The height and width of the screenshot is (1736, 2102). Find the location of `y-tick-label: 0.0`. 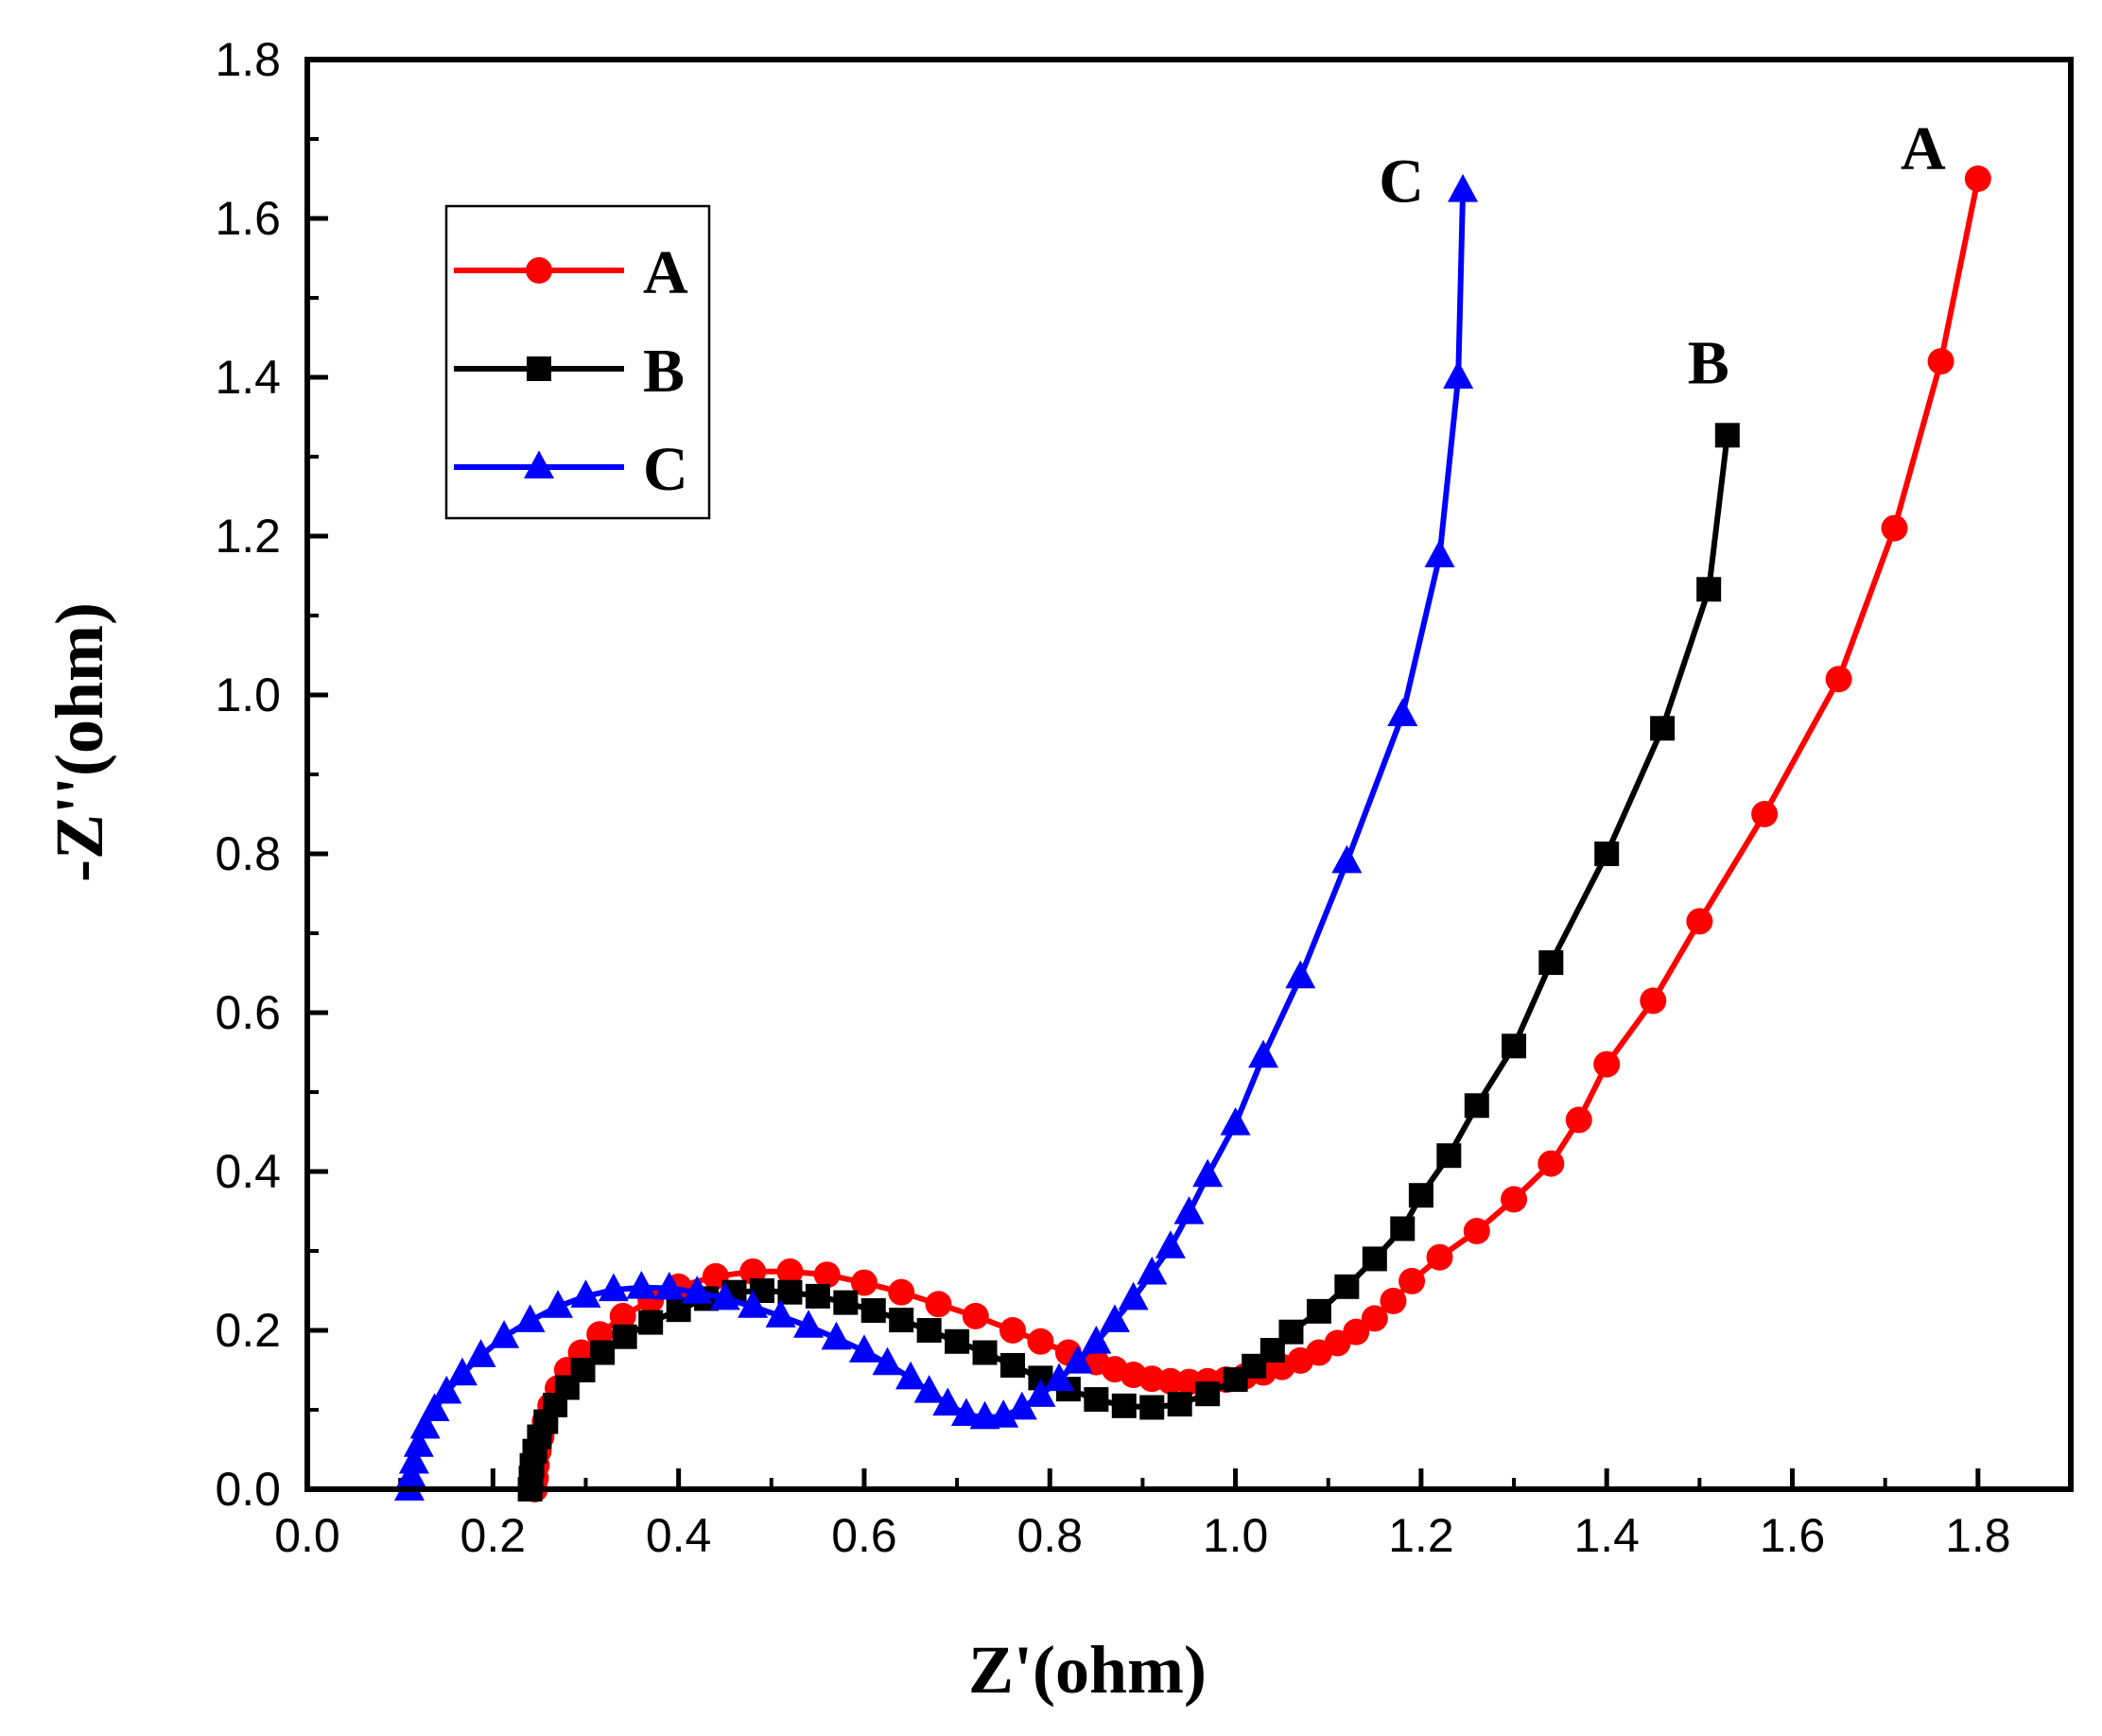

y-tick-label: 0.0 is located at coordinates (248, 1489).